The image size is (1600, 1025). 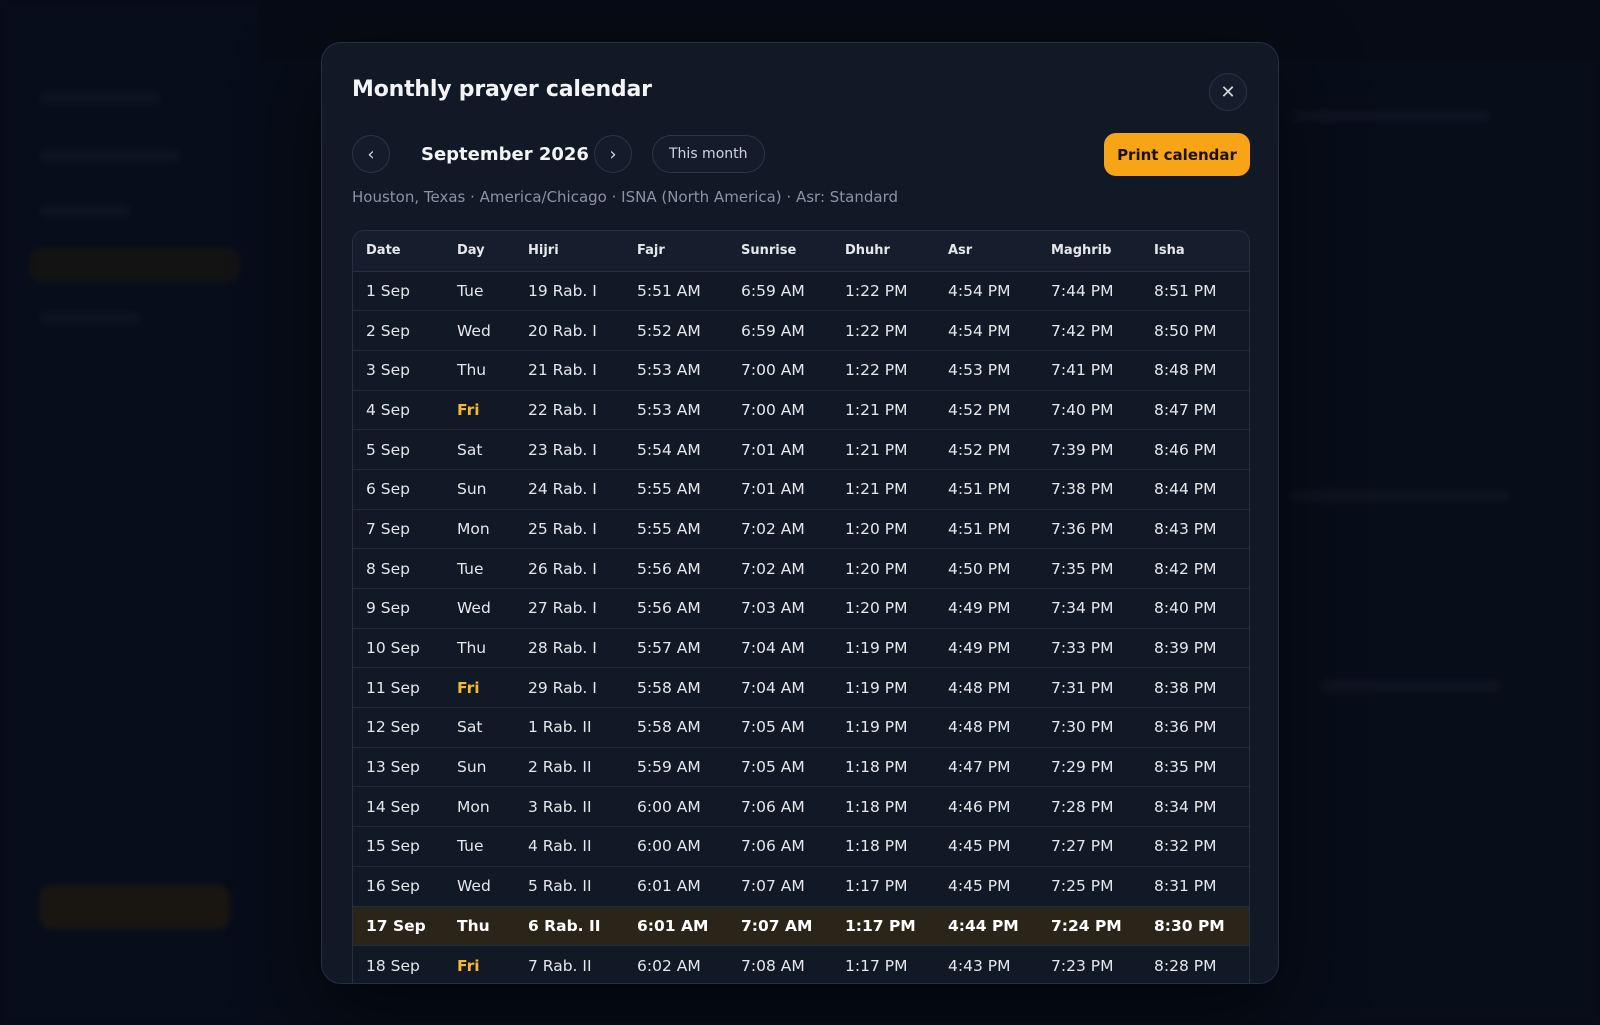 What do you see at coordinates (676, 964) in the screenshot?
I see `table-cell: 6:02 AM` at bounding box center [676, 964].